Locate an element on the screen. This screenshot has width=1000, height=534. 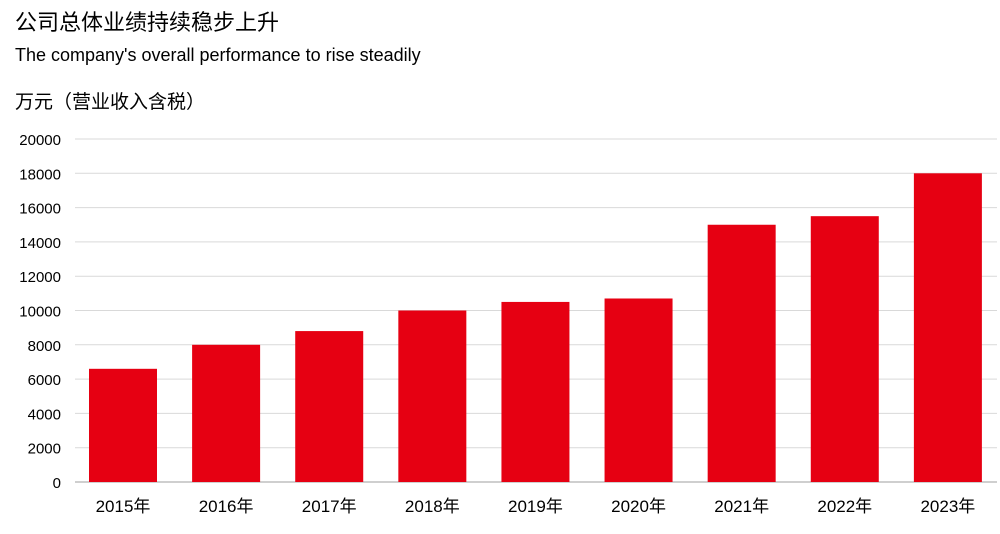
chart-title: 公司总体业绩持续稳步上升 is located at coordinates (147, 22).